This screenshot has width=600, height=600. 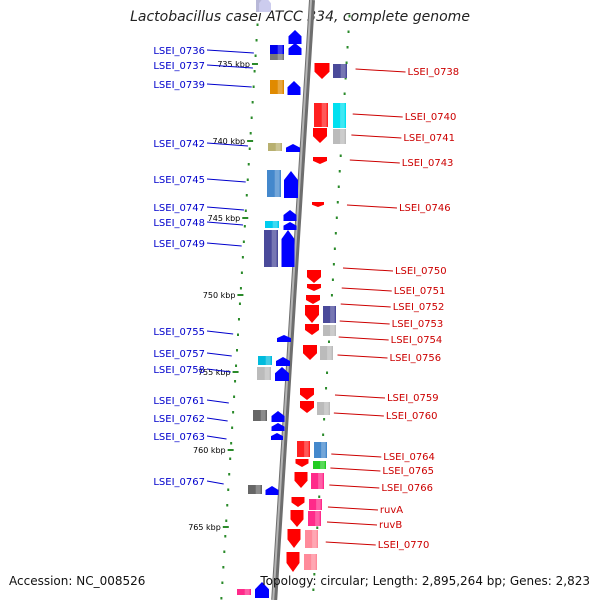 I want to click on gene-label-right: LSEI_0764, so click(x=409, y=457).